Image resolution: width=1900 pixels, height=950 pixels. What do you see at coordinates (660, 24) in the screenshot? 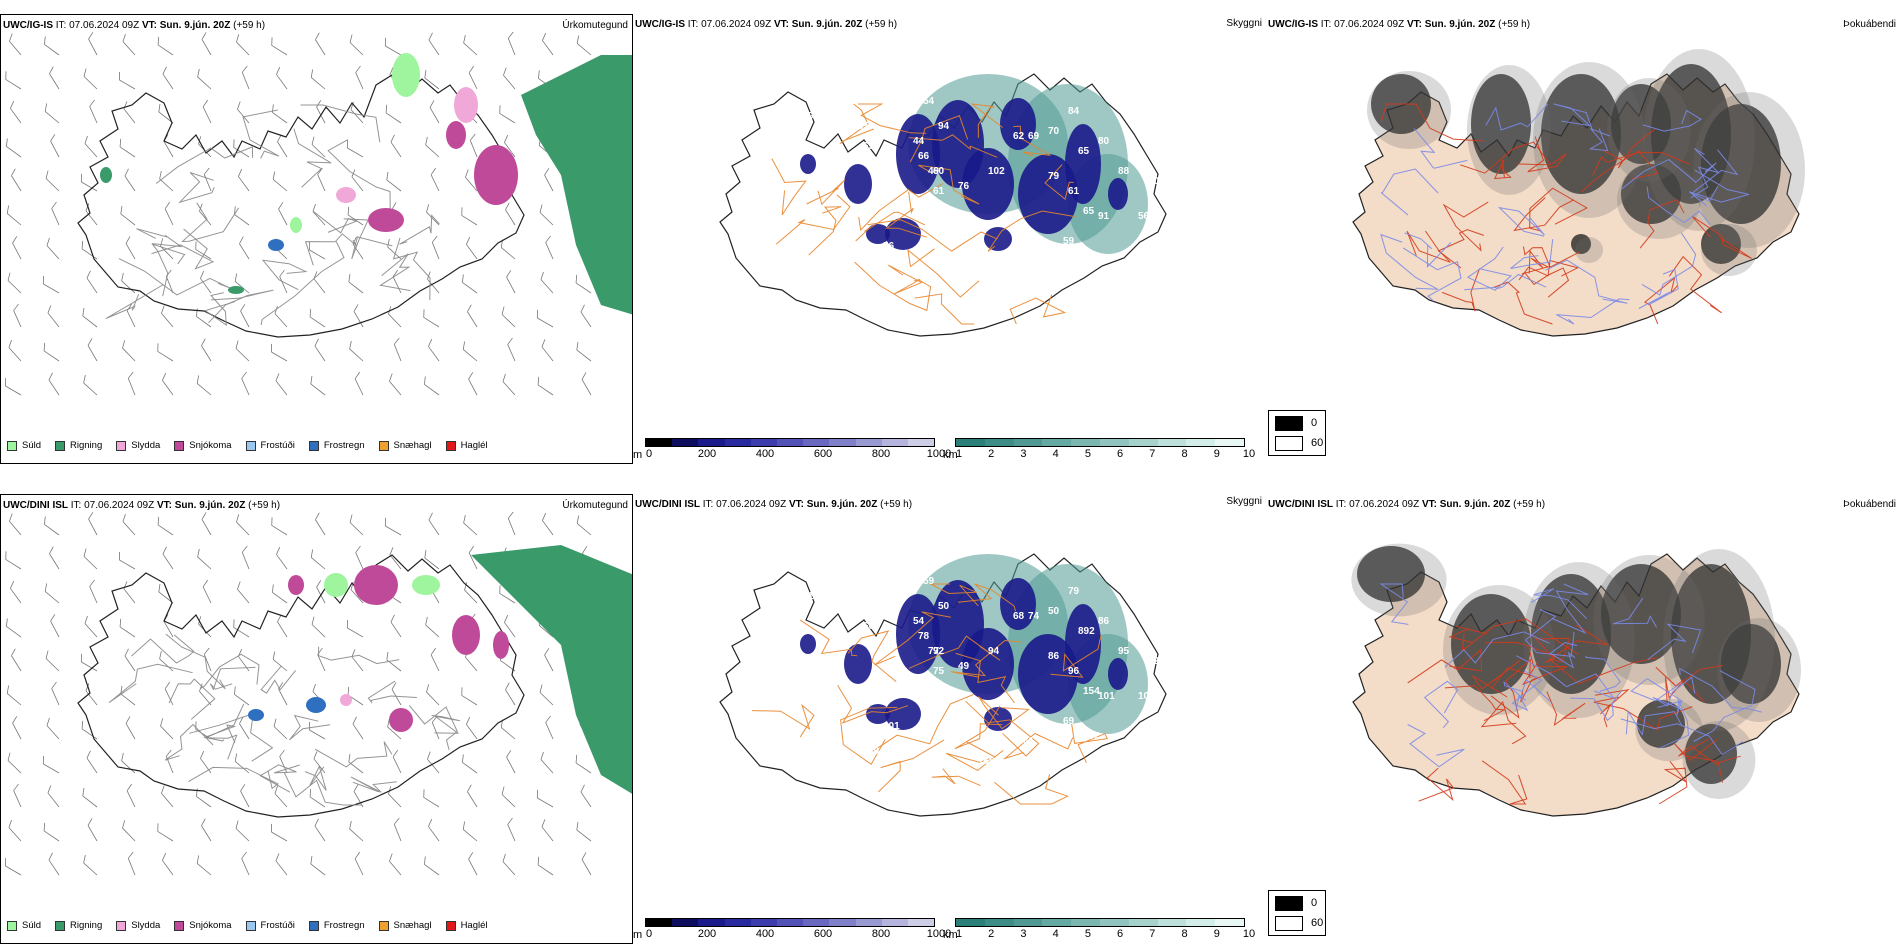
I see `model-name: UWC/IG-IS` at bounding box center [660, 24].